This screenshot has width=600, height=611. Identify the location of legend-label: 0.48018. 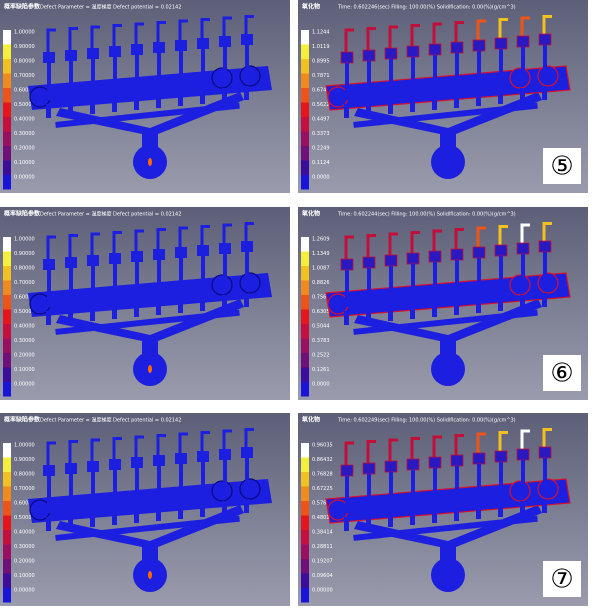
(322, 518).